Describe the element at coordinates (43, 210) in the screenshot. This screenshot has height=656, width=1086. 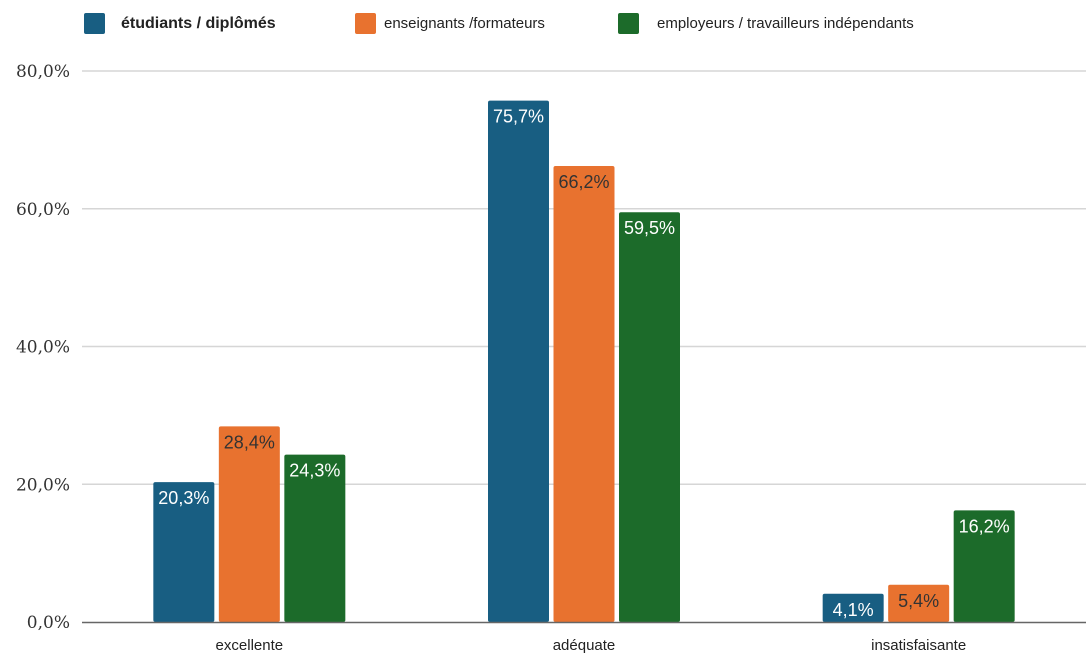
I see `y-tick-label: 60,0%` at that location.